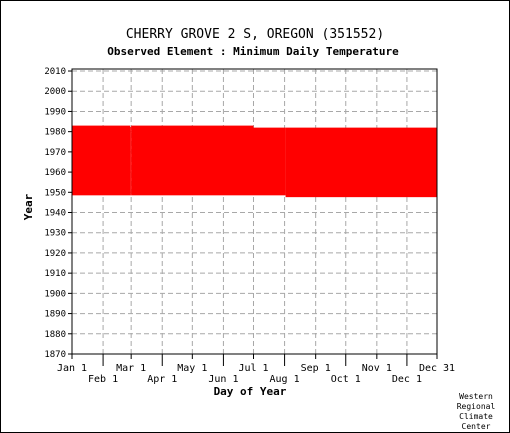 This screenshot has width=510, height=433. Describe the element at coordinates (55, 193) in the screenshot. I see `y-tick-label-1950: 1950` at that location.